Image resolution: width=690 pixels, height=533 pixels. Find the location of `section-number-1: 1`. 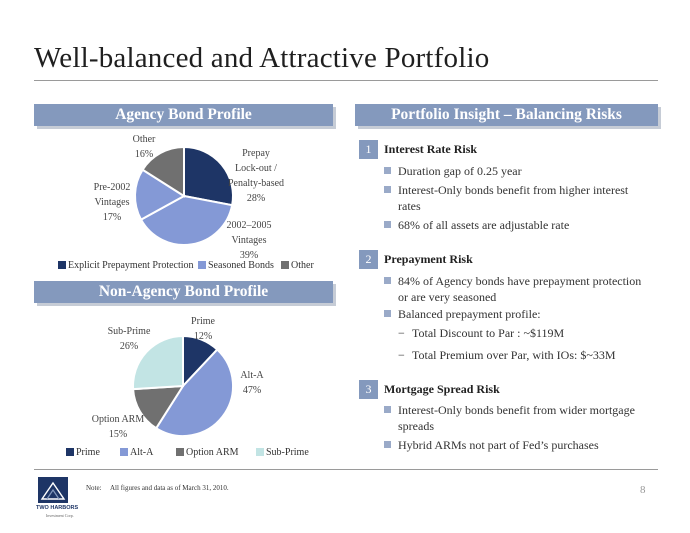

section-number-1: 1 is located at coordinates (368, 149).